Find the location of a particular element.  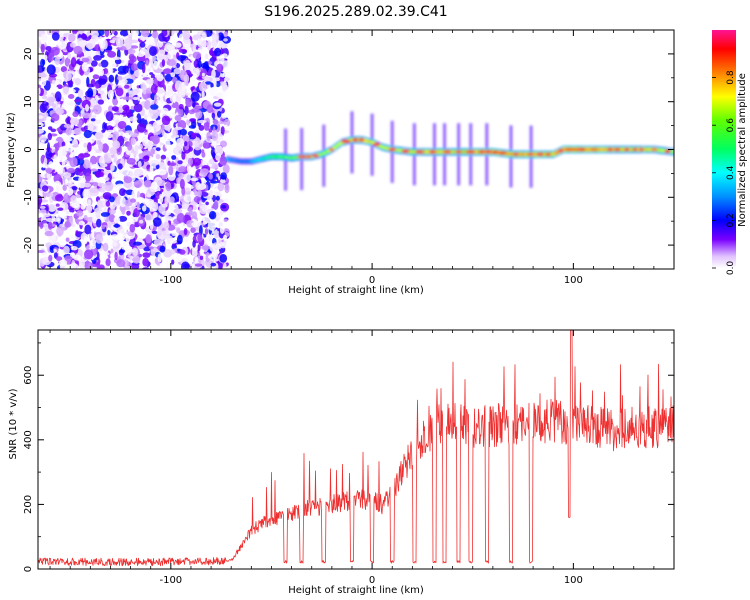

x-tick-label: 100 is located at coordinates (573, 580).